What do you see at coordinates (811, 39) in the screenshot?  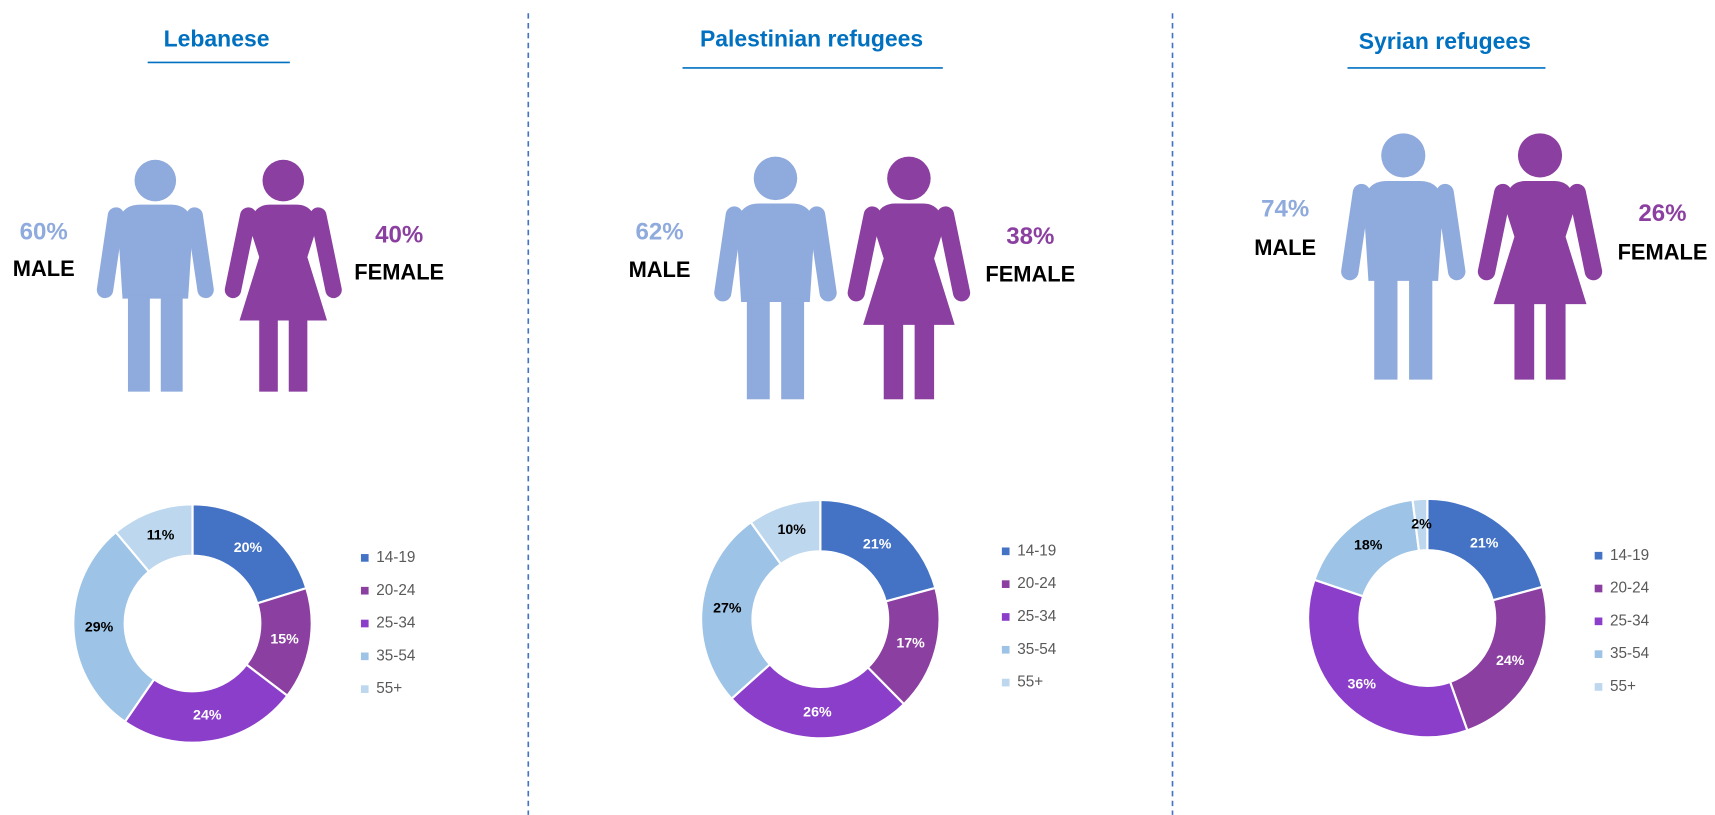 I see `panel-title: Palestinian refugees` at bounding box center [811, 39].